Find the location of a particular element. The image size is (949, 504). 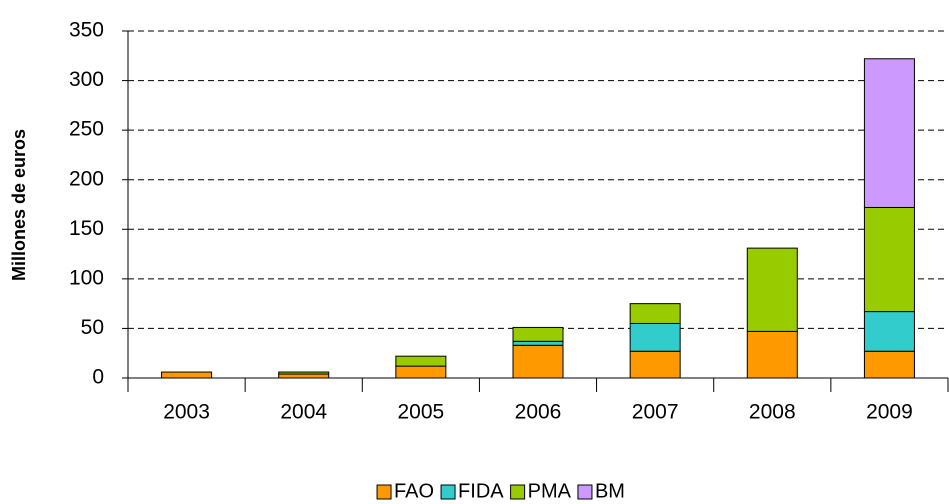

y-tick-label: 350 is located at coordinates (86, 30).